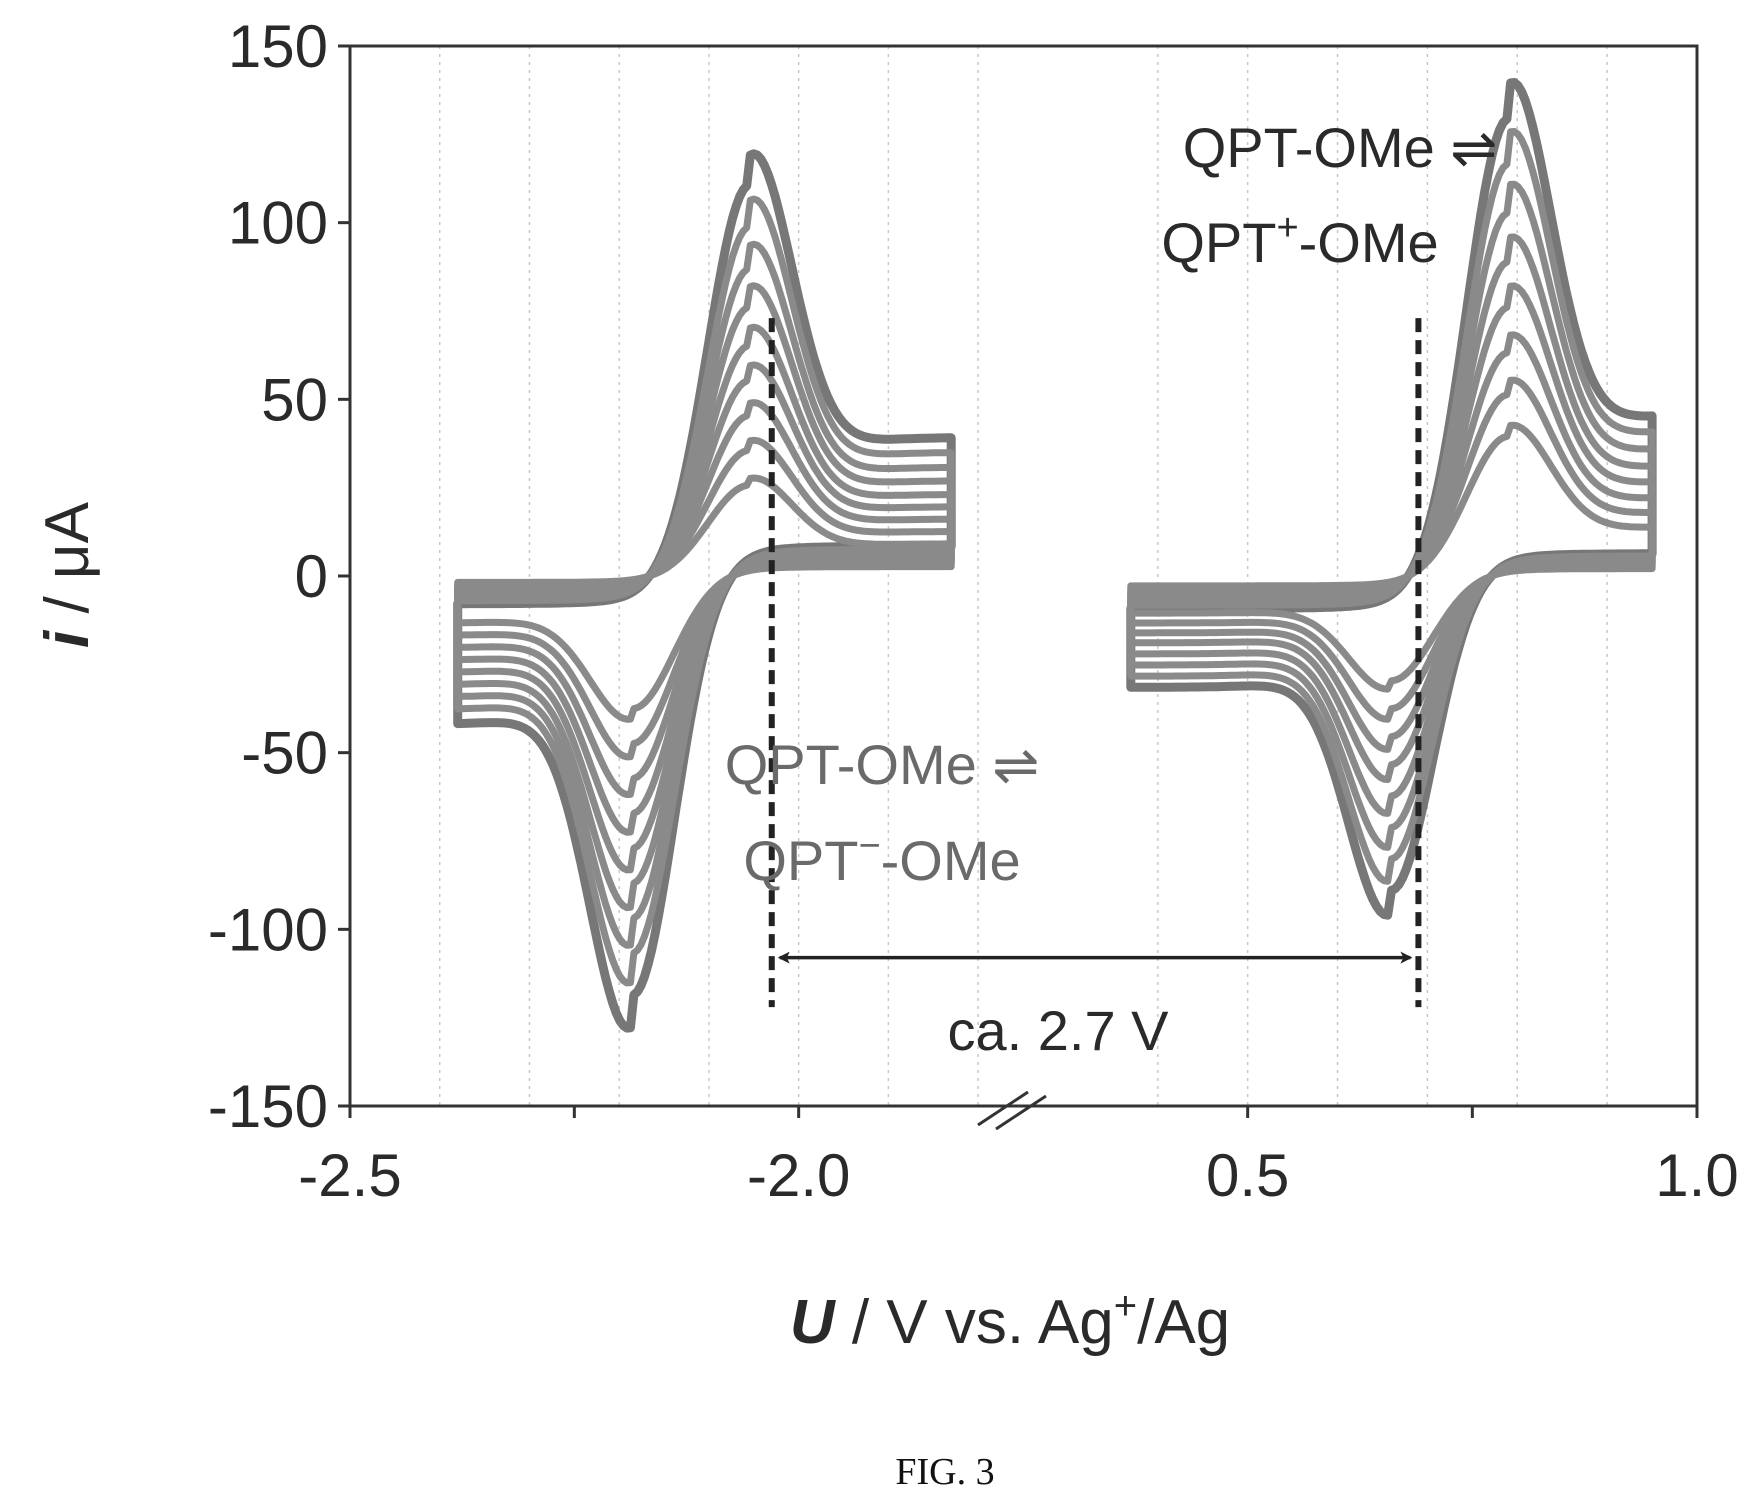 Image resolution: width=1760 pixels, height=1504 pixels. Describe the element at coordinates (1012, 1110) in the screenshot. I see `x-axis-break-icon` at that location.